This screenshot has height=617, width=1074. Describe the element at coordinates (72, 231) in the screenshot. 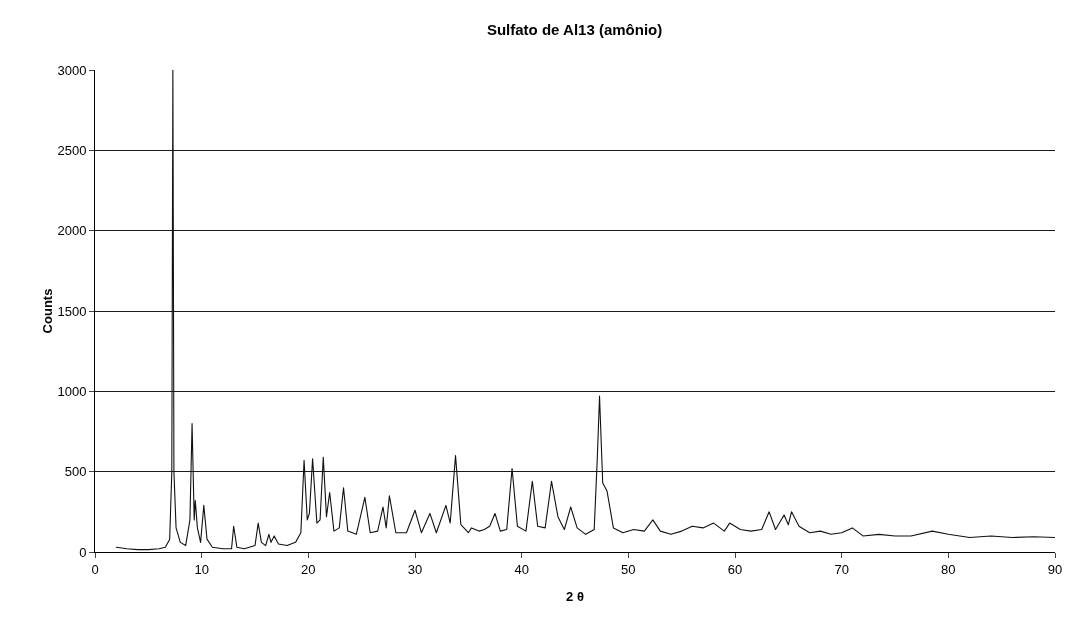

I see `y-tick-label: 2000` at that location.